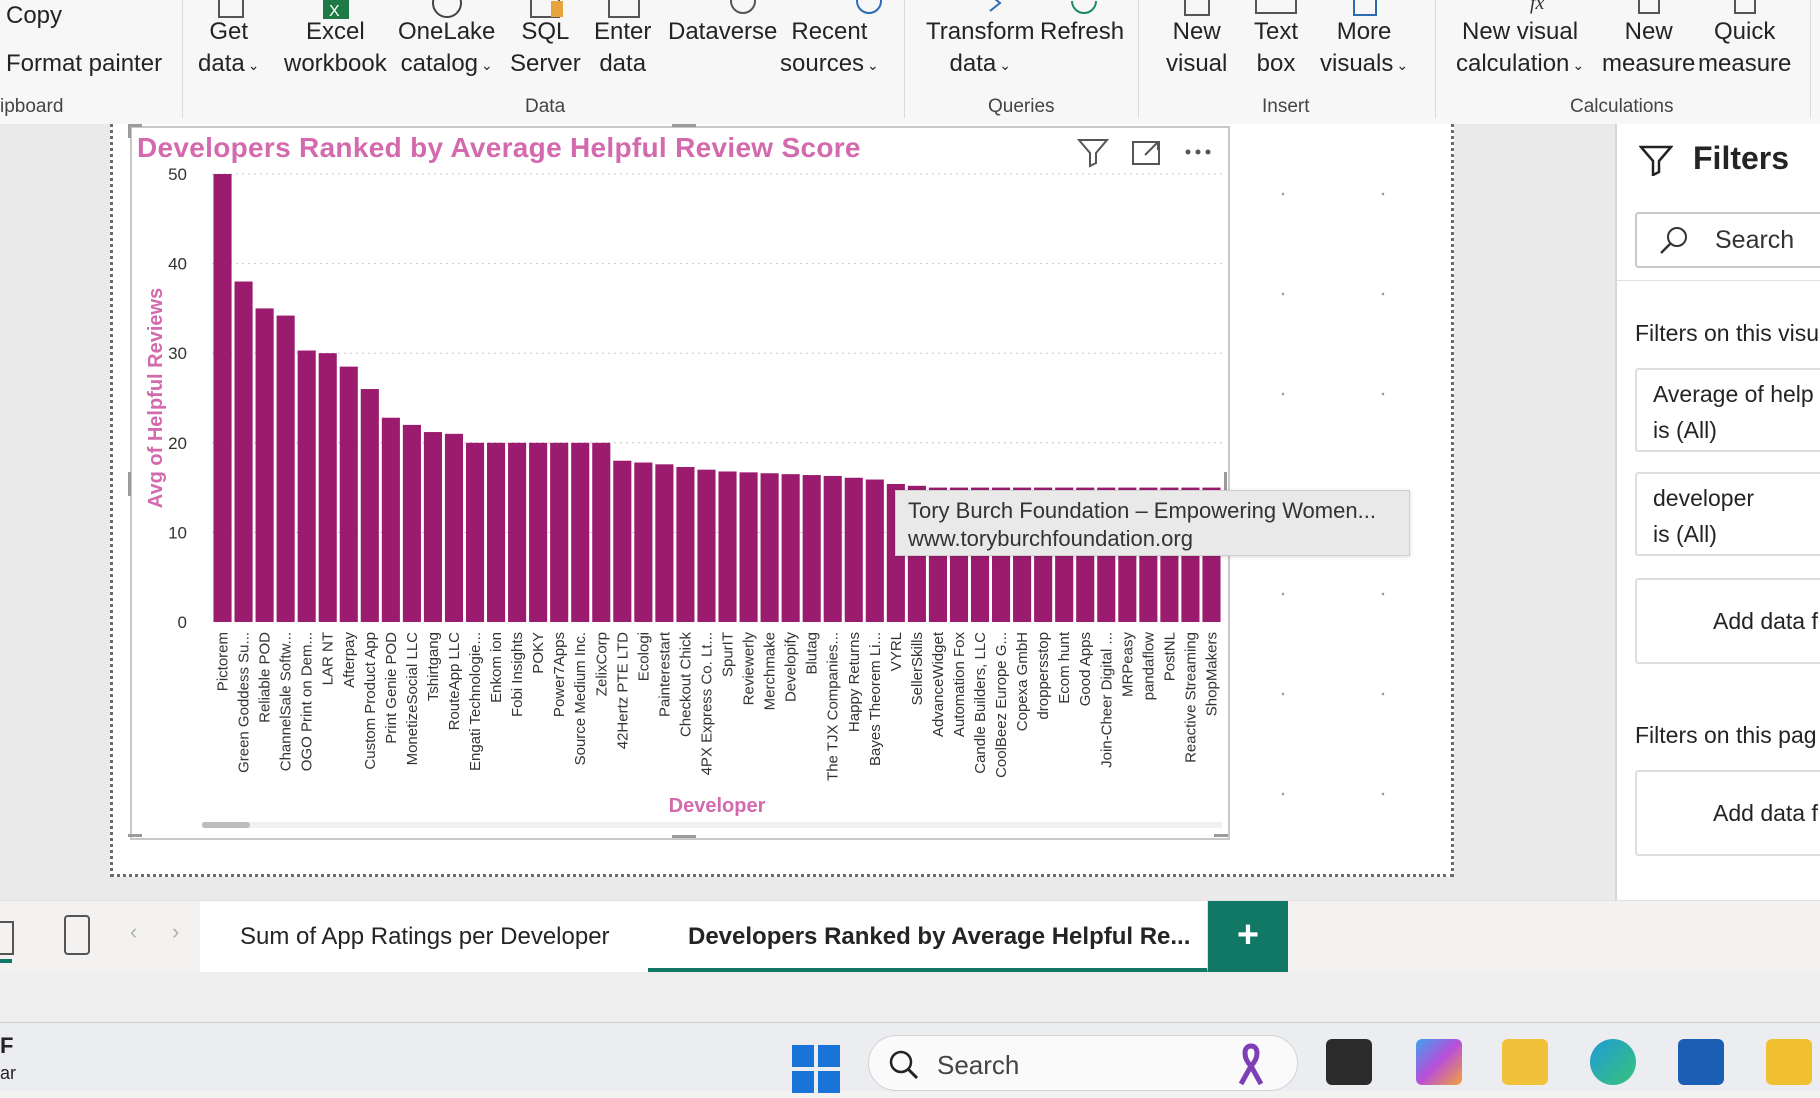 This screenshot has height=1098, width=1820. I want to click on refresh-button: Refresh, so click(1082, 24).